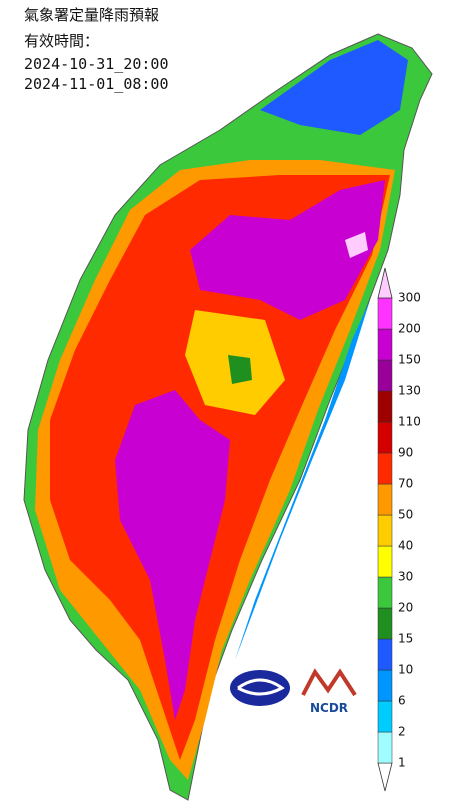 The width and height of the screenshot is (450, 810). I want to click on colorbar-label: 15, so click(405, 639).